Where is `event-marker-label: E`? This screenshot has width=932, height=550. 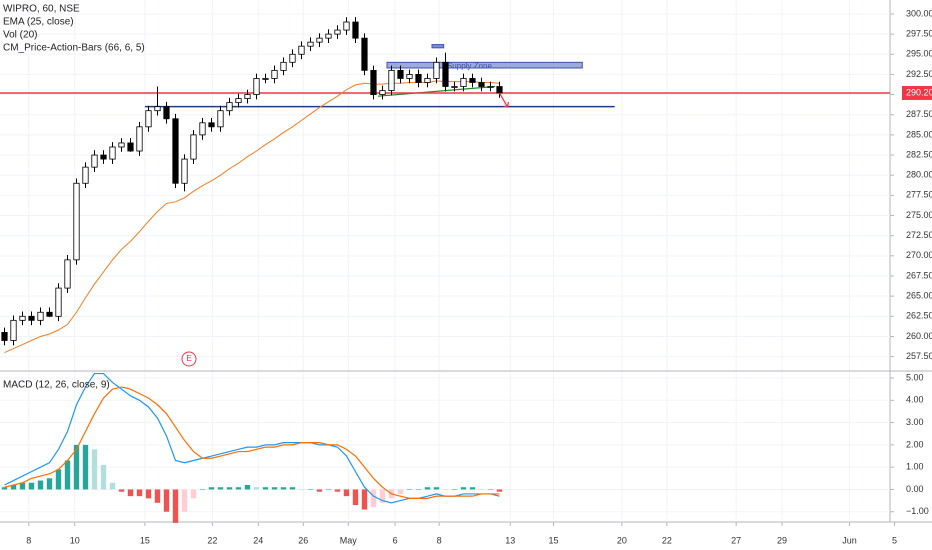 event-marker-label: E is located at coordinates (188, 358).